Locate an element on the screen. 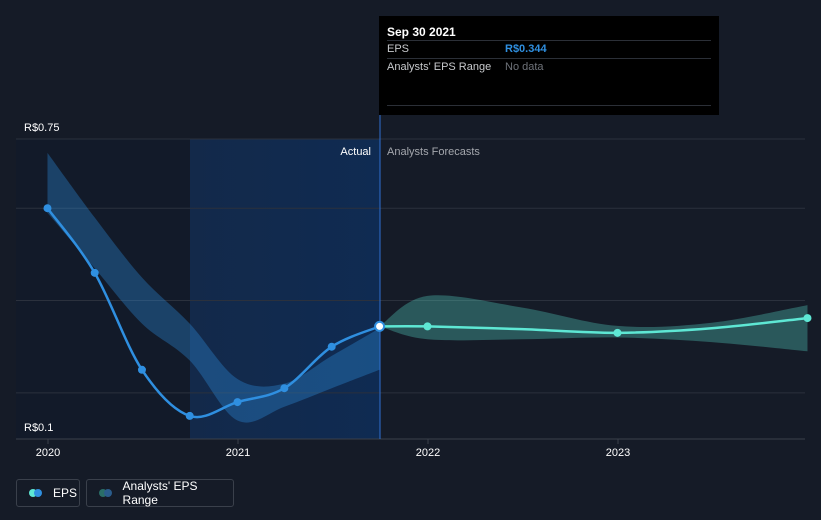 The height and width of the screenshot is (520, 821). x-tick-label: 2021 is located at coordinates (238, 453).